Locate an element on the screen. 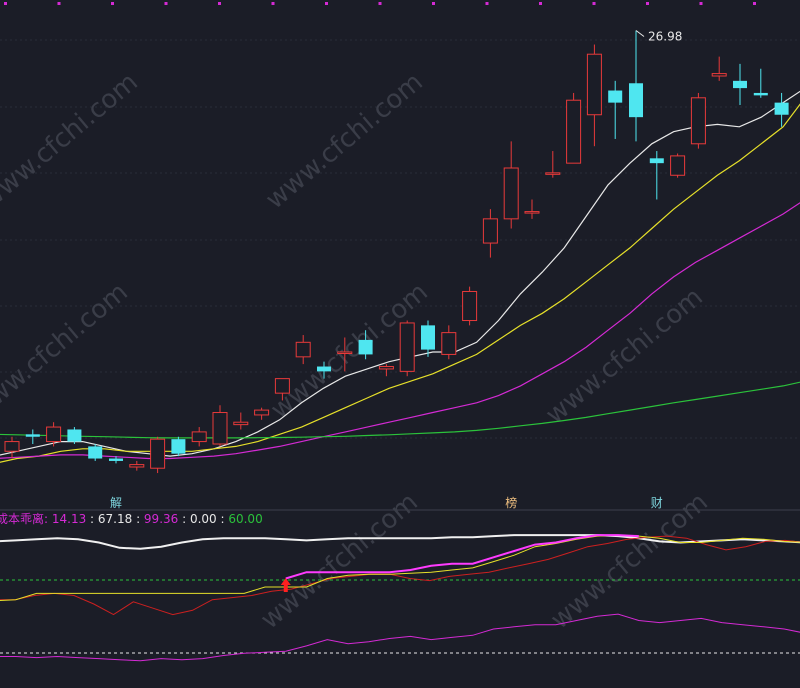  event-marker: 解 is located at coordinates (116, 503).